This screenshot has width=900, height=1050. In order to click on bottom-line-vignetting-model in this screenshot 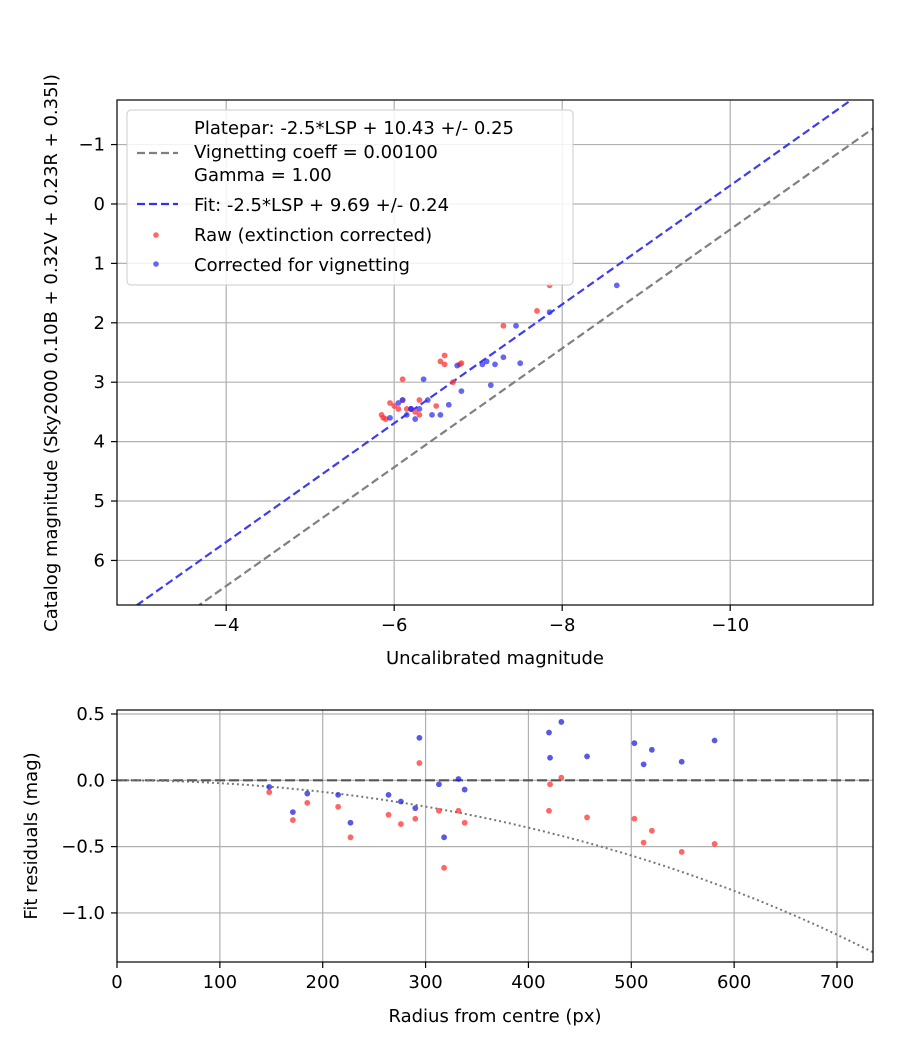, I will do `click(495, 866)`.